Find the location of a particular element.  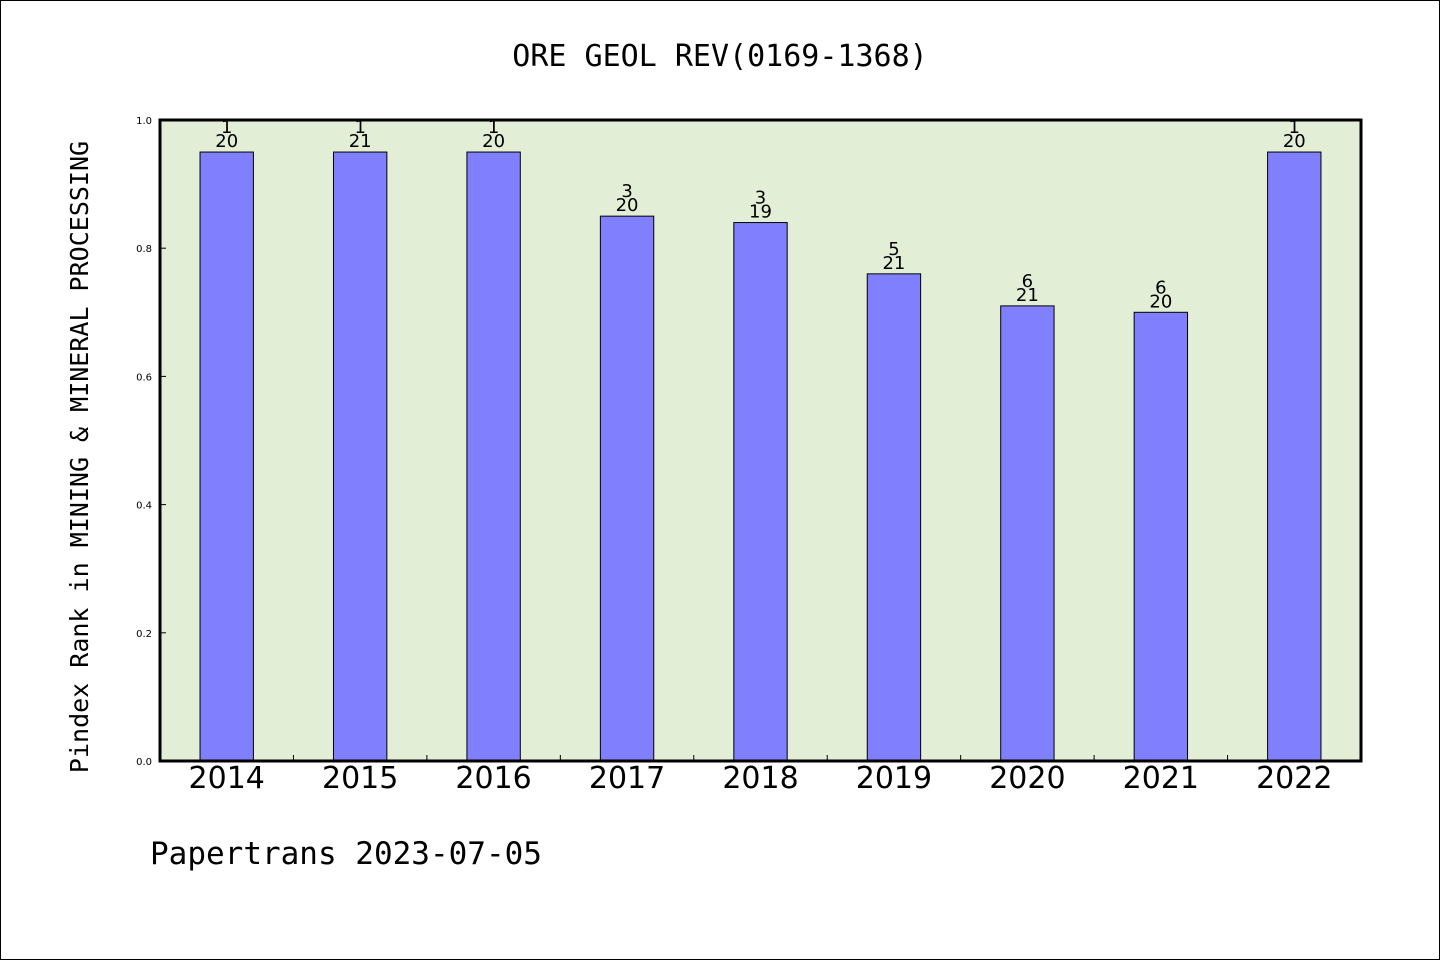

x-tick-label: 2016 is located at coordinates (493, 778).